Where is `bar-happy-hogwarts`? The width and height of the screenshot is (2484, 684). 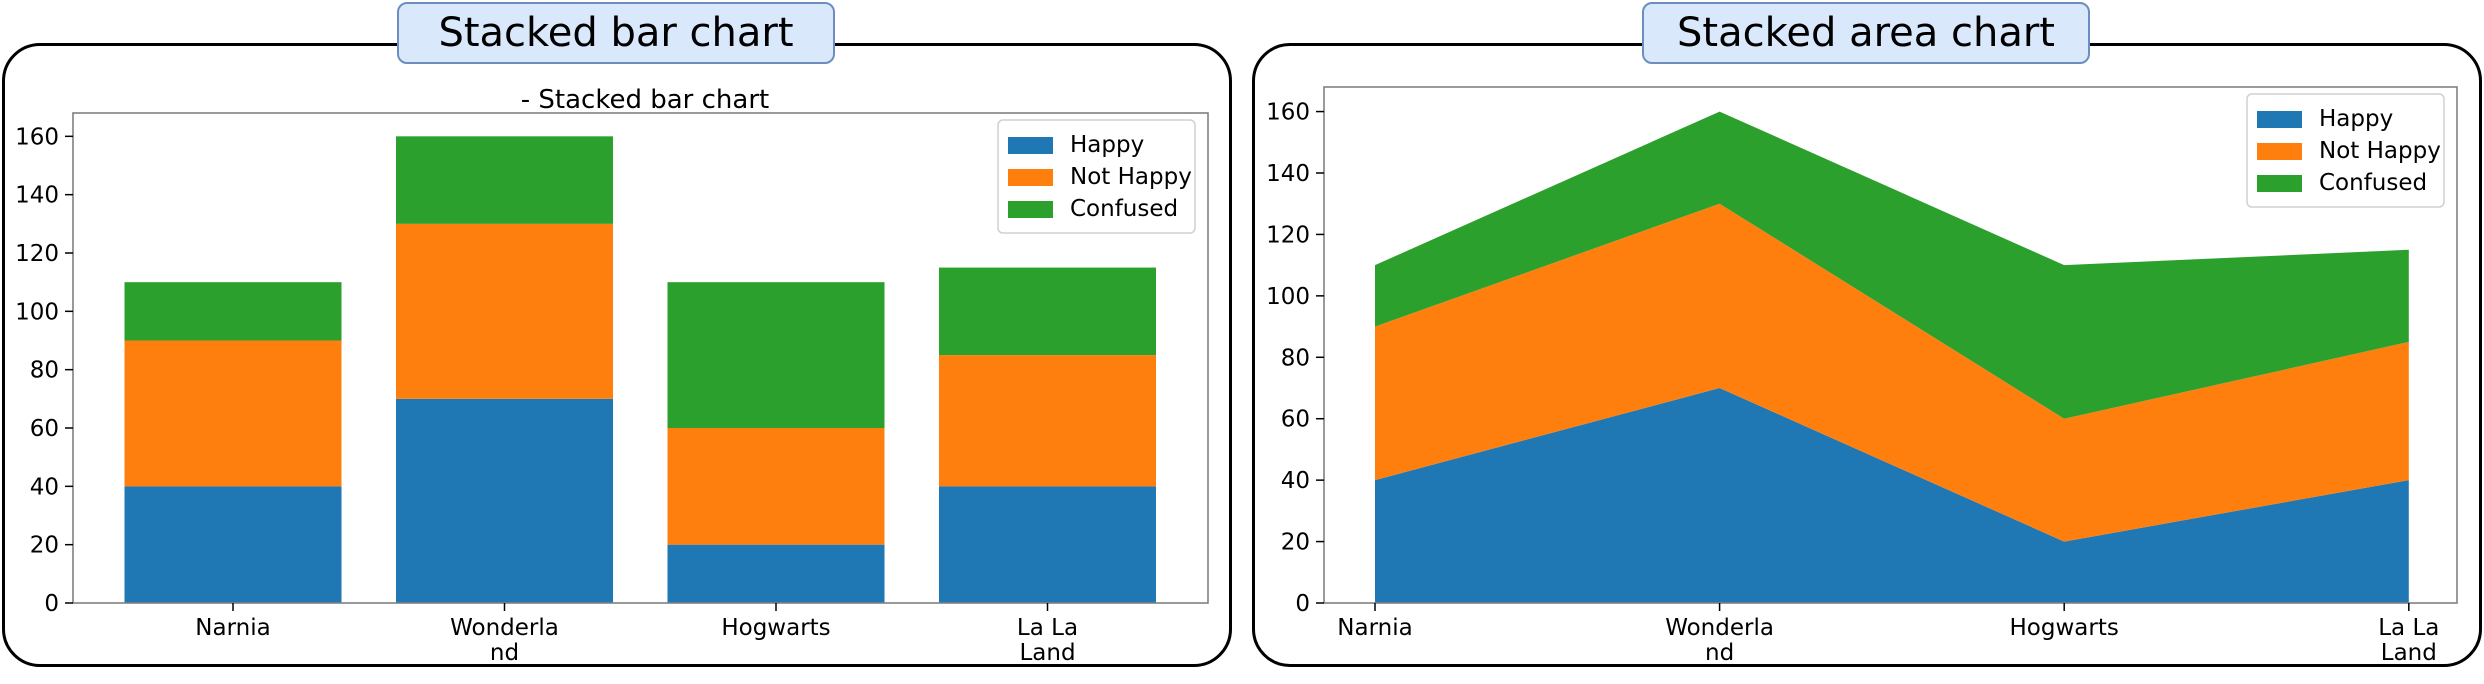 bar-happy-hogwarts is located at coordinates (776, 573).